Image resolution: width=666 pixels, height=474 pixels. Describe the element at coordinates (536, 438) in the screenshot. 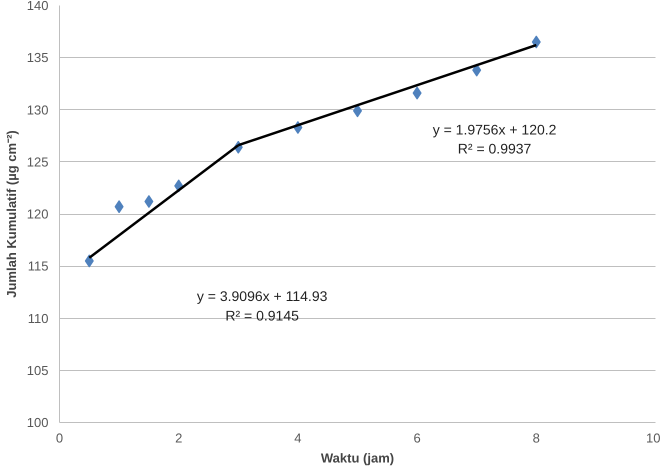

I see `x-tick-label: 8` at that location.